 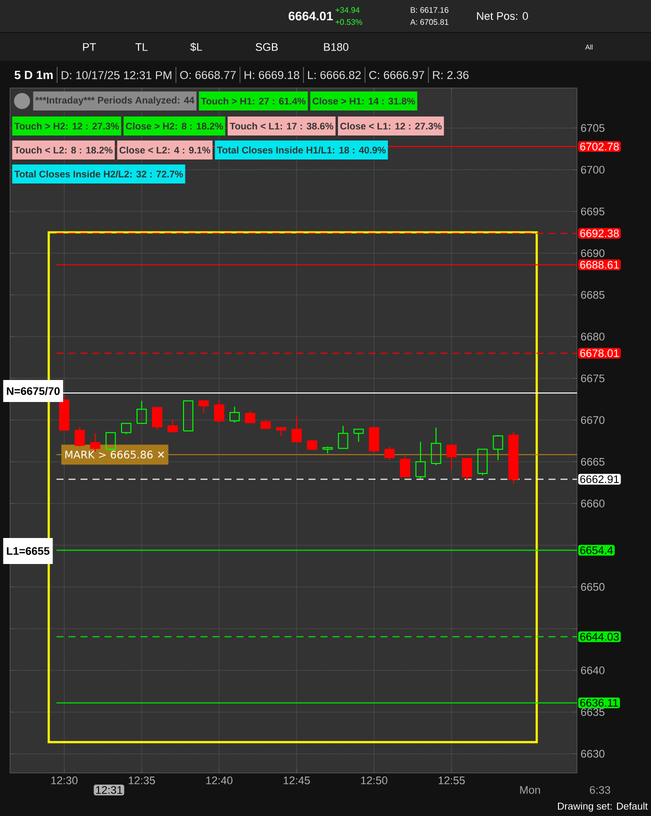 I want to click on chart-title: 5 D 1m, so click(x=33, y=75).